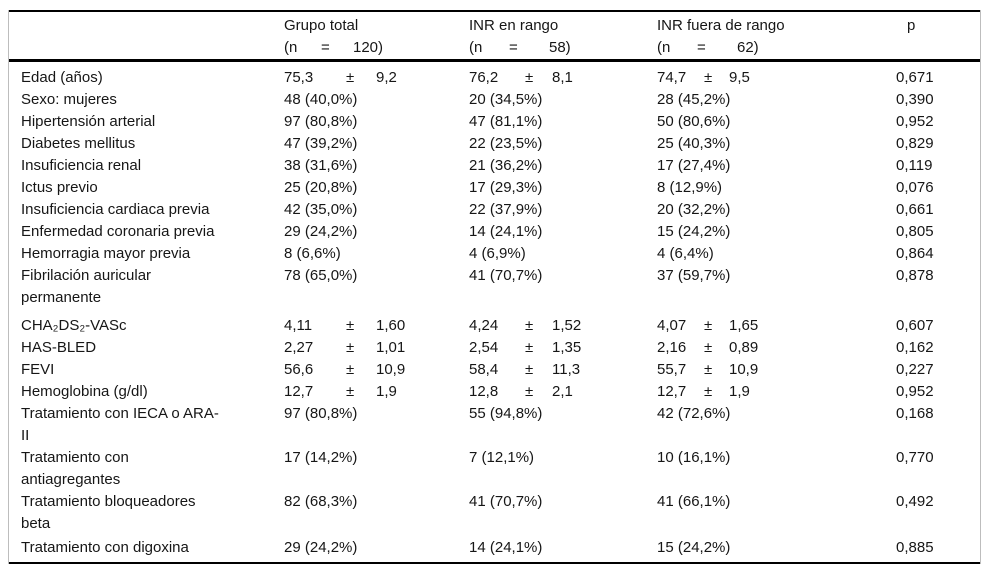 The image size is (992, 581). What do you see at coordinates (915, 391) in the screenshot?
I see `p-value: 0,952` at bounding box center [915, 391].